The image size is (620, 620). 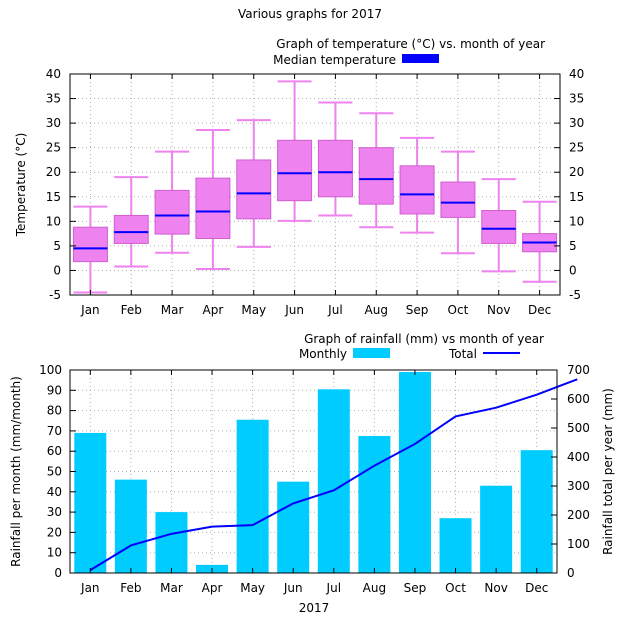 What do you see at coordinates (334, 60) in the screenshot?
I see `legend-label: Median temperature` at bounding box center [334, 60].